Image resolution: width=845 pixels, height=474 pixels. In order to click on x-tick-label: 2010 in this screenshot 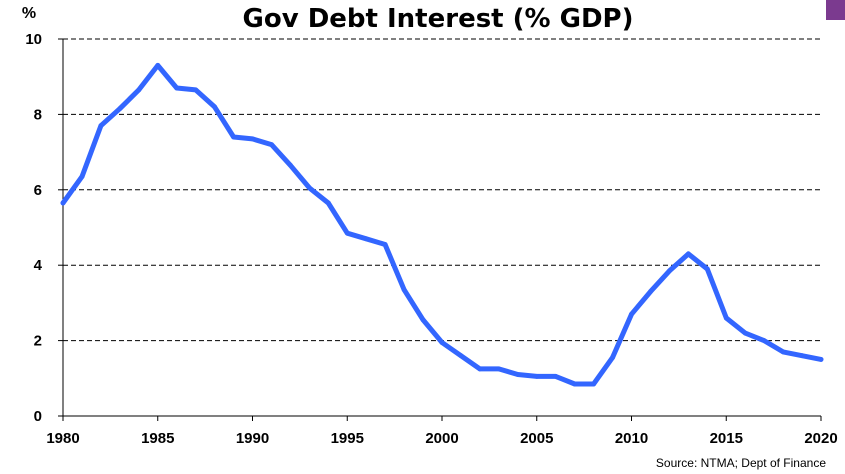, I will do `click(631, 438)`.